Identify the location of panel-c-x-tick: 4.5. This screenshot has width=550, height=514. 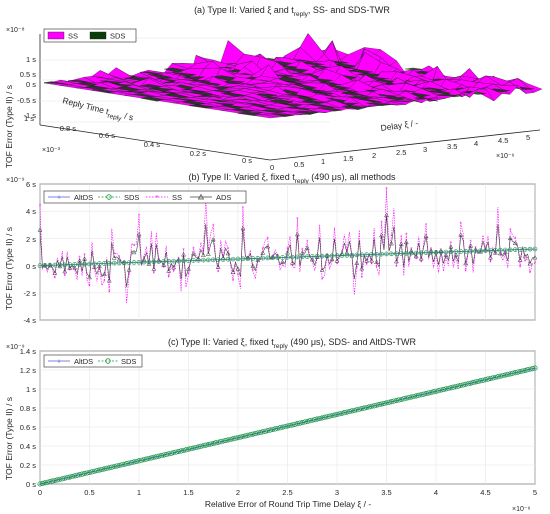
(485, 492).